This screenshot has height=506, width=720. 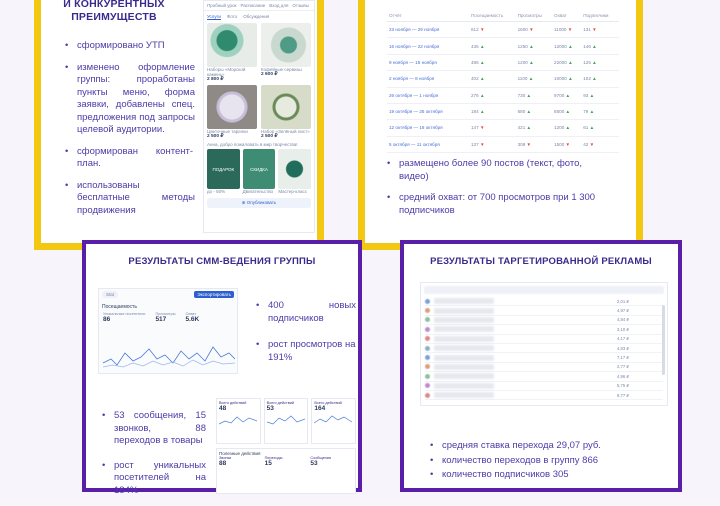 What do you see at coordinates (320, 461) in the screenshot?
I see `action-metric: Сообщения 53` at bounding box center [320, 461].